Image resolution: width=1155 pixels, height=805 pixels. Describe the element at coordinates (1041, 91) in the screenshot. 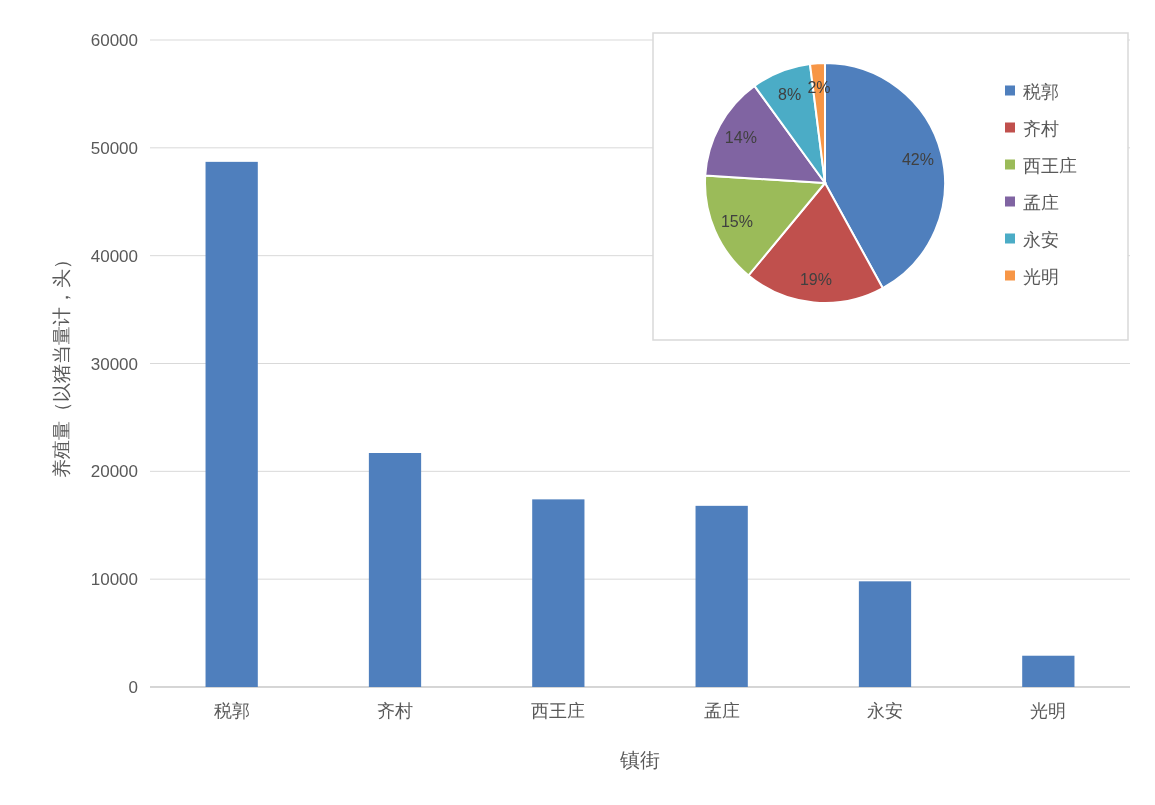

I see `legend-label: 税郭` at that location.